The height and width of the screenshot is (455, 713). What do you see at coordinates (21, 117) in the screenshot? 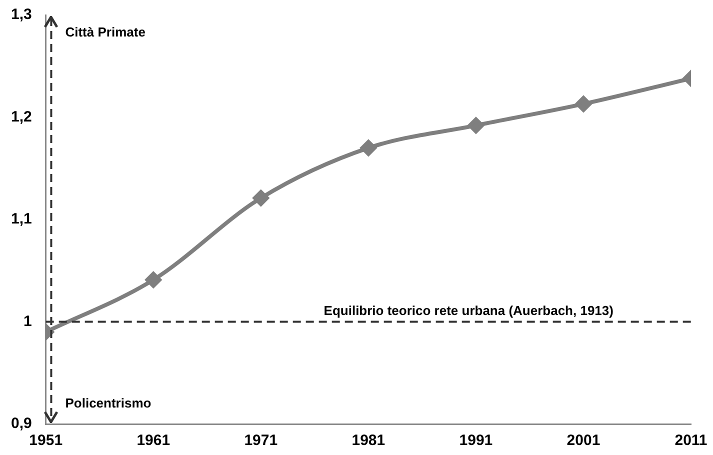
I see `y-tick-label: 1,2` at bounding box center [21, 117].